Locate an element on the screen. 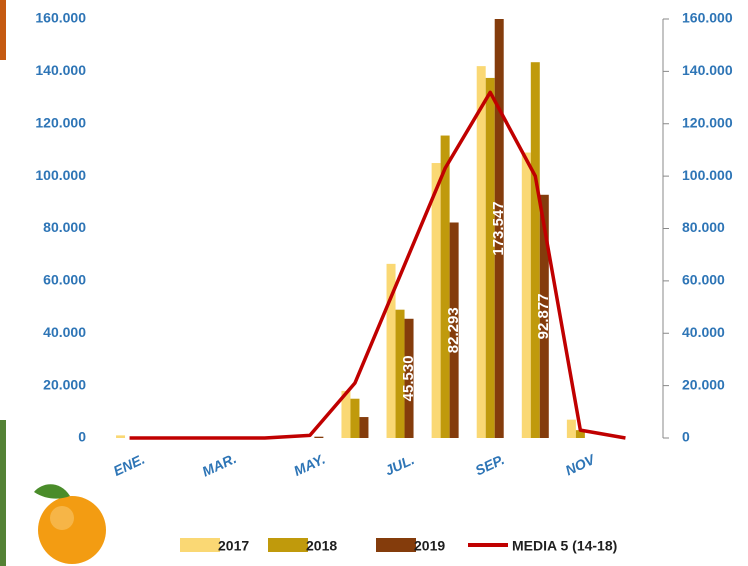 Image resolution: width=748 pixels, height=566 pixels. y-tick-label: 0 is located at coordinates (82, 437).